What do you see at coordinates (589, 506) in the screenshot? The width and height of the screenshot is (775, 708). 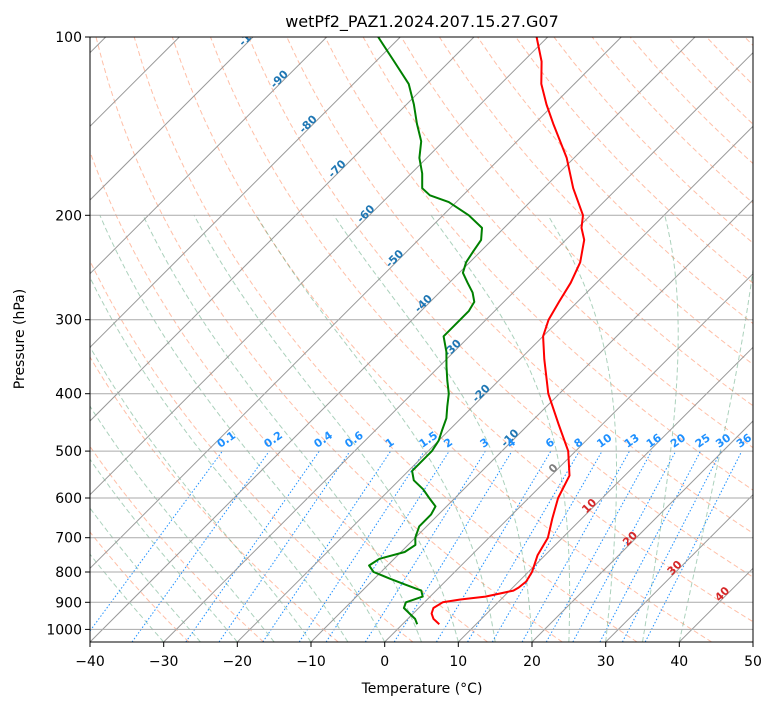 I see `isotherm-label: 10` at bounding box center [589, 506].